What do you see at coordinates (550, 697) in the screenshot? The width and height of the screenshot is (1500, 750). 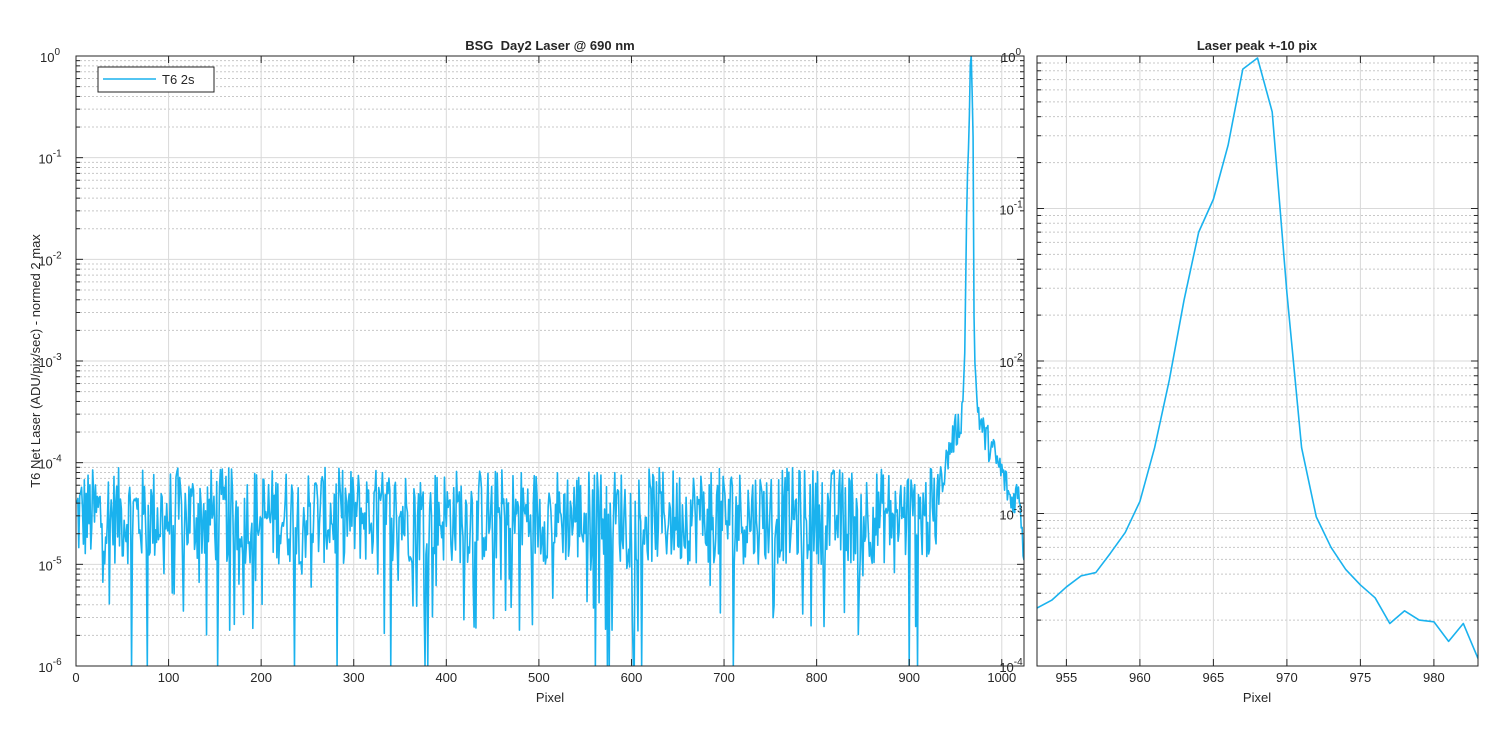 I see `main-chart-x-axis-label: Pixel` at bounding box center [550, 697].